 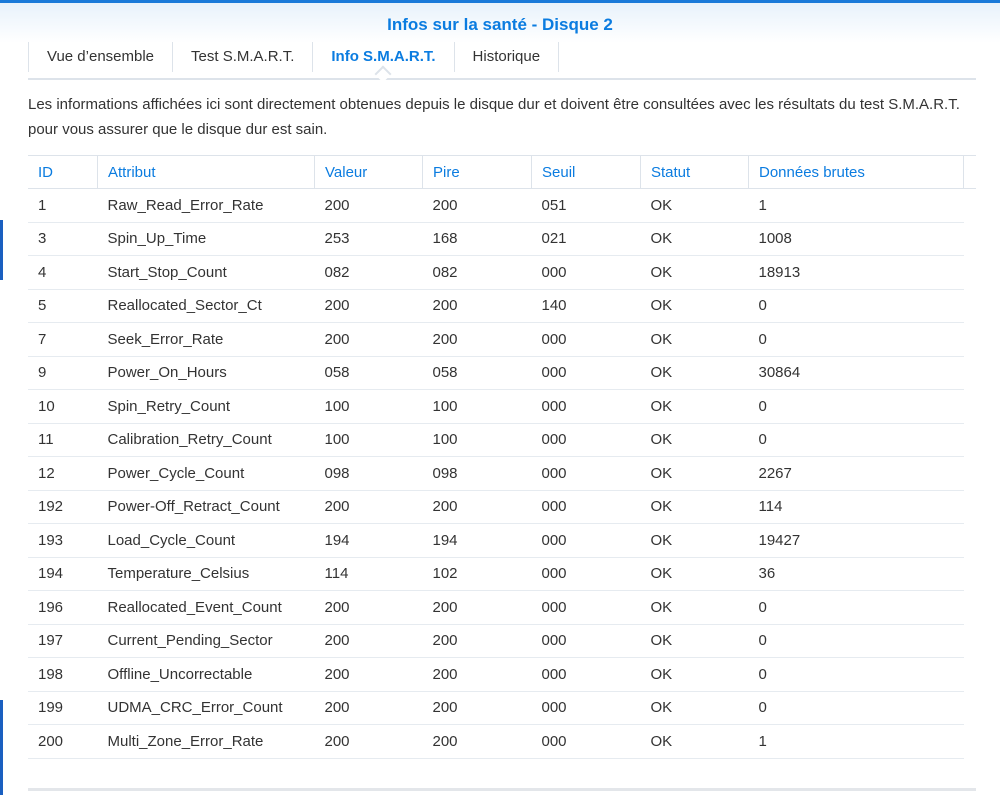 What do you see at coordinates (586, 306) in the screenshot?
I see `cell-threshold: 140` at bounding box center [586, 306].